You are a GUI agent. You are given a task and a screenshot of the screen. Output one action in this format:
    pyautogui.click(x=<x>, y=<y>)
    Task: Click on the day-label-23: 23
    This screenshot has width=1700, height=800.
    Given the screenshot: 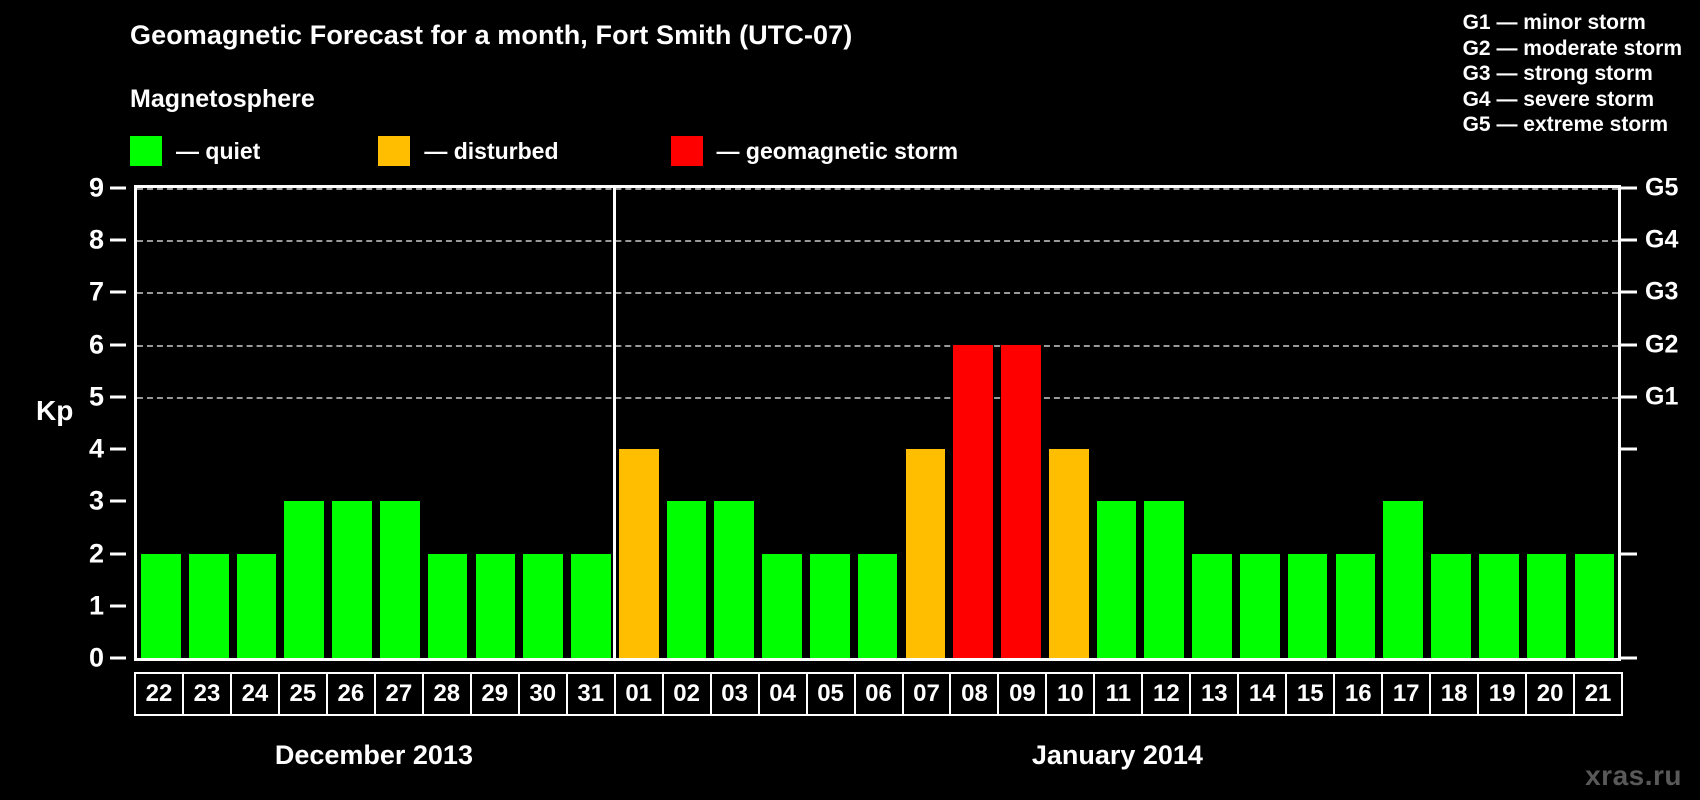 What is the action you would take?
    pyautogui.click(x=206, y=694)
    